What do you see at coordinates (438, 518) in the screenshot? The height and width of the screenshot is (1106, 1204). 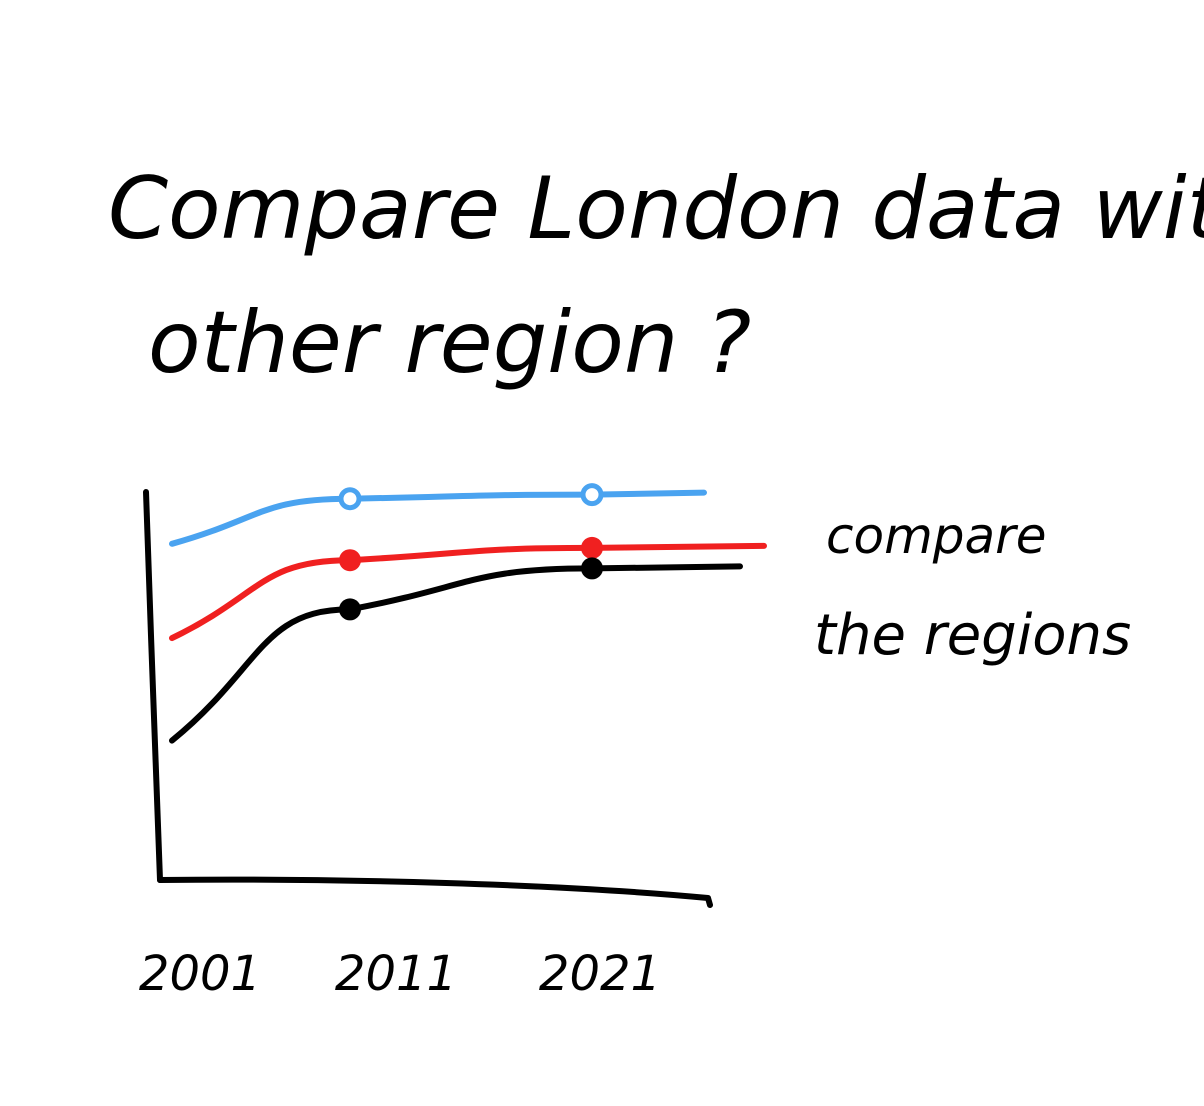 I see `series-1-line` at bounding box center [438, 518].